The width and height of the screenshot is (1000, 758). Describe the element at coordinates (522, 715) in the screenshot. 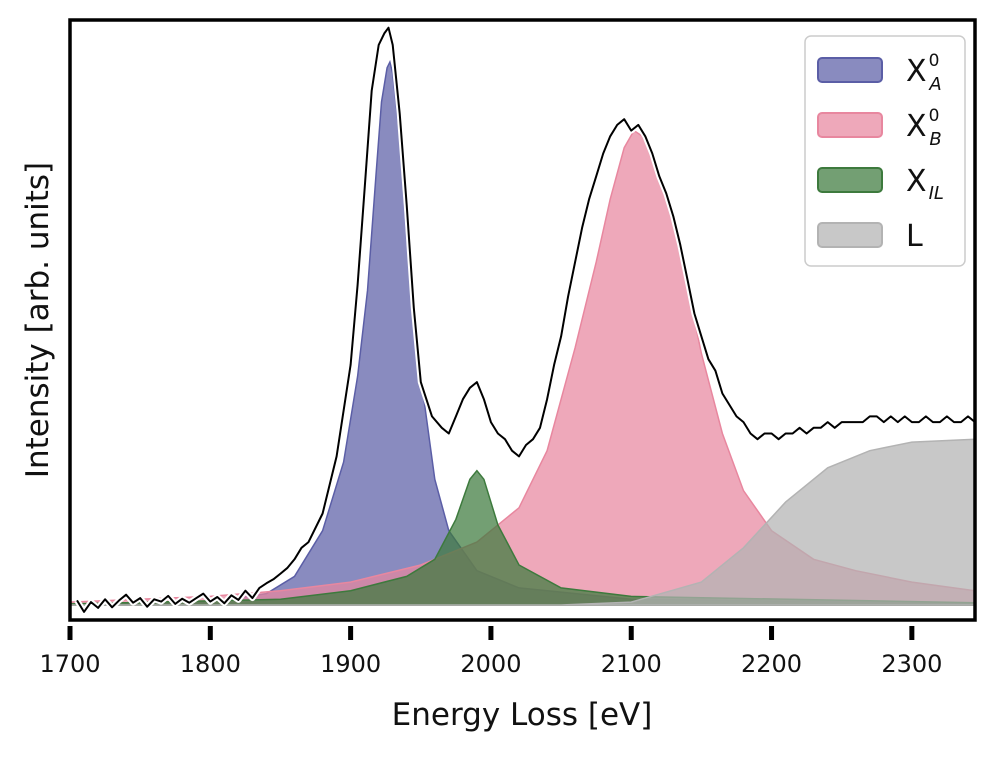

I see `x-axis-title: Energy Loss [eV]` at that location.